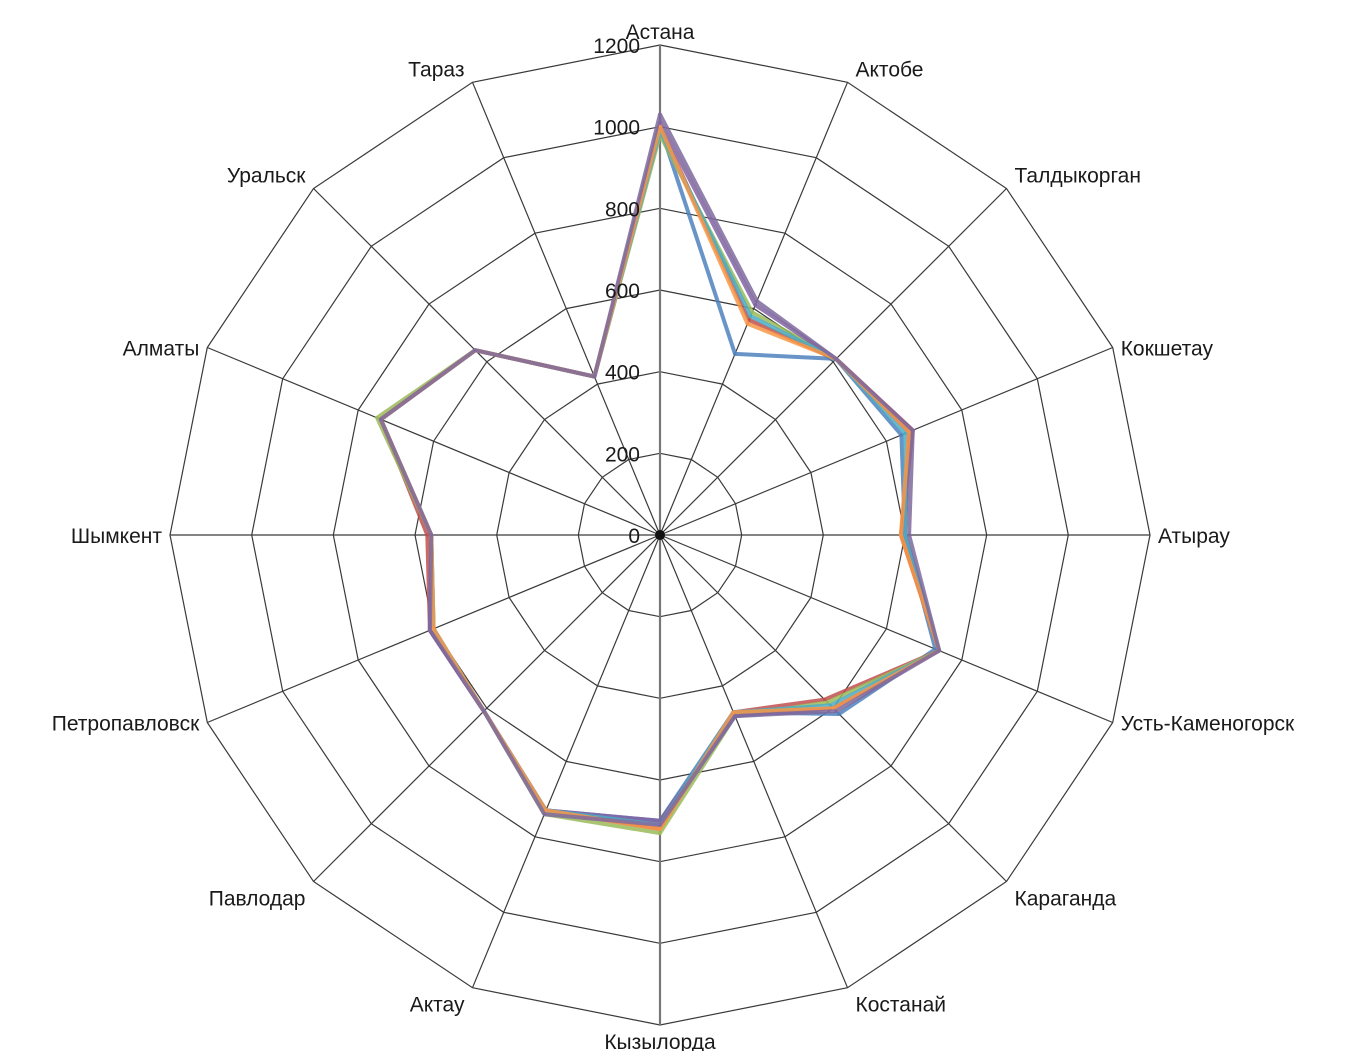  Describe the element at coordinates (116, 536) in the screenshot. I see `category-label-12: Шымкент` at that location.